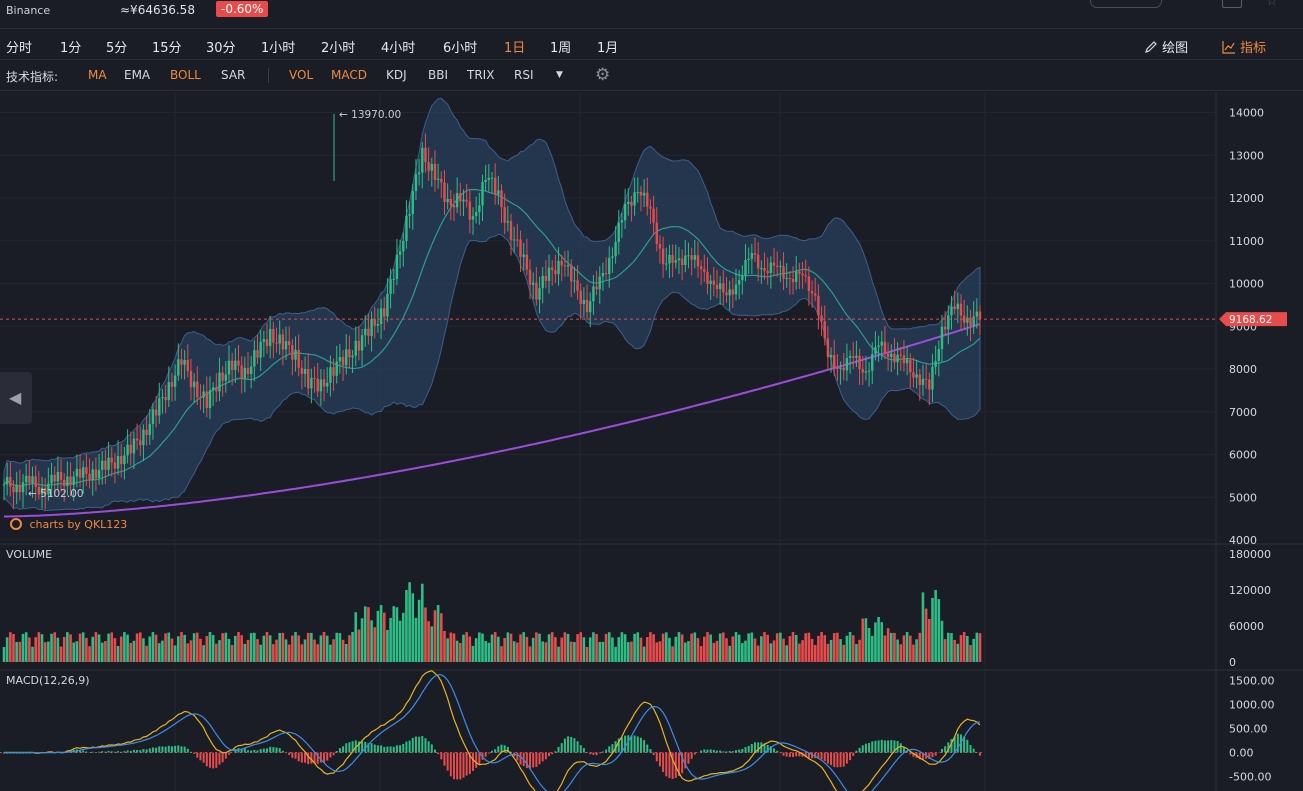 The image size is (1303, 791). Describe the element at coordinates (221, 48) in the screenshot. I see `period-30min: 30分` at that location.